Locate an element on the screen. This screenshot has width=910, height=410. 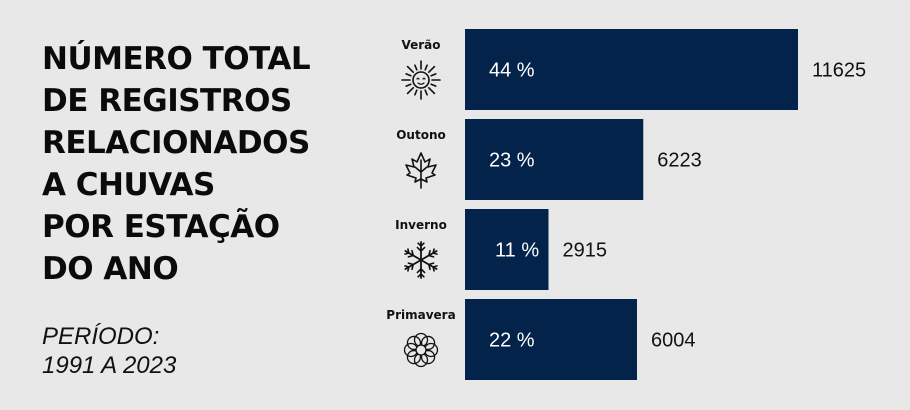
value-label: 11625 is located at coordinates (839, 71).